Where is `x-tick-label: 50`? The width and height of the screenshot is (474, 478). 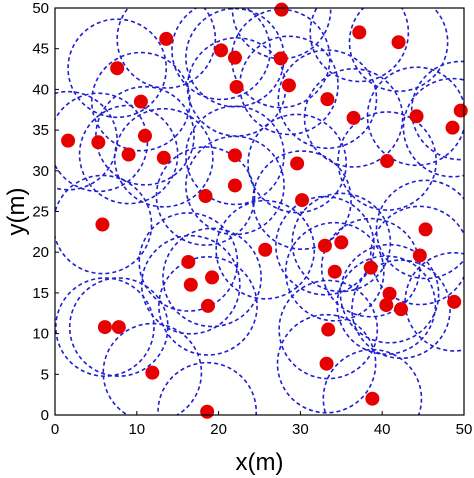 x-tick-label: 50 is located at coordinates (464, 429).